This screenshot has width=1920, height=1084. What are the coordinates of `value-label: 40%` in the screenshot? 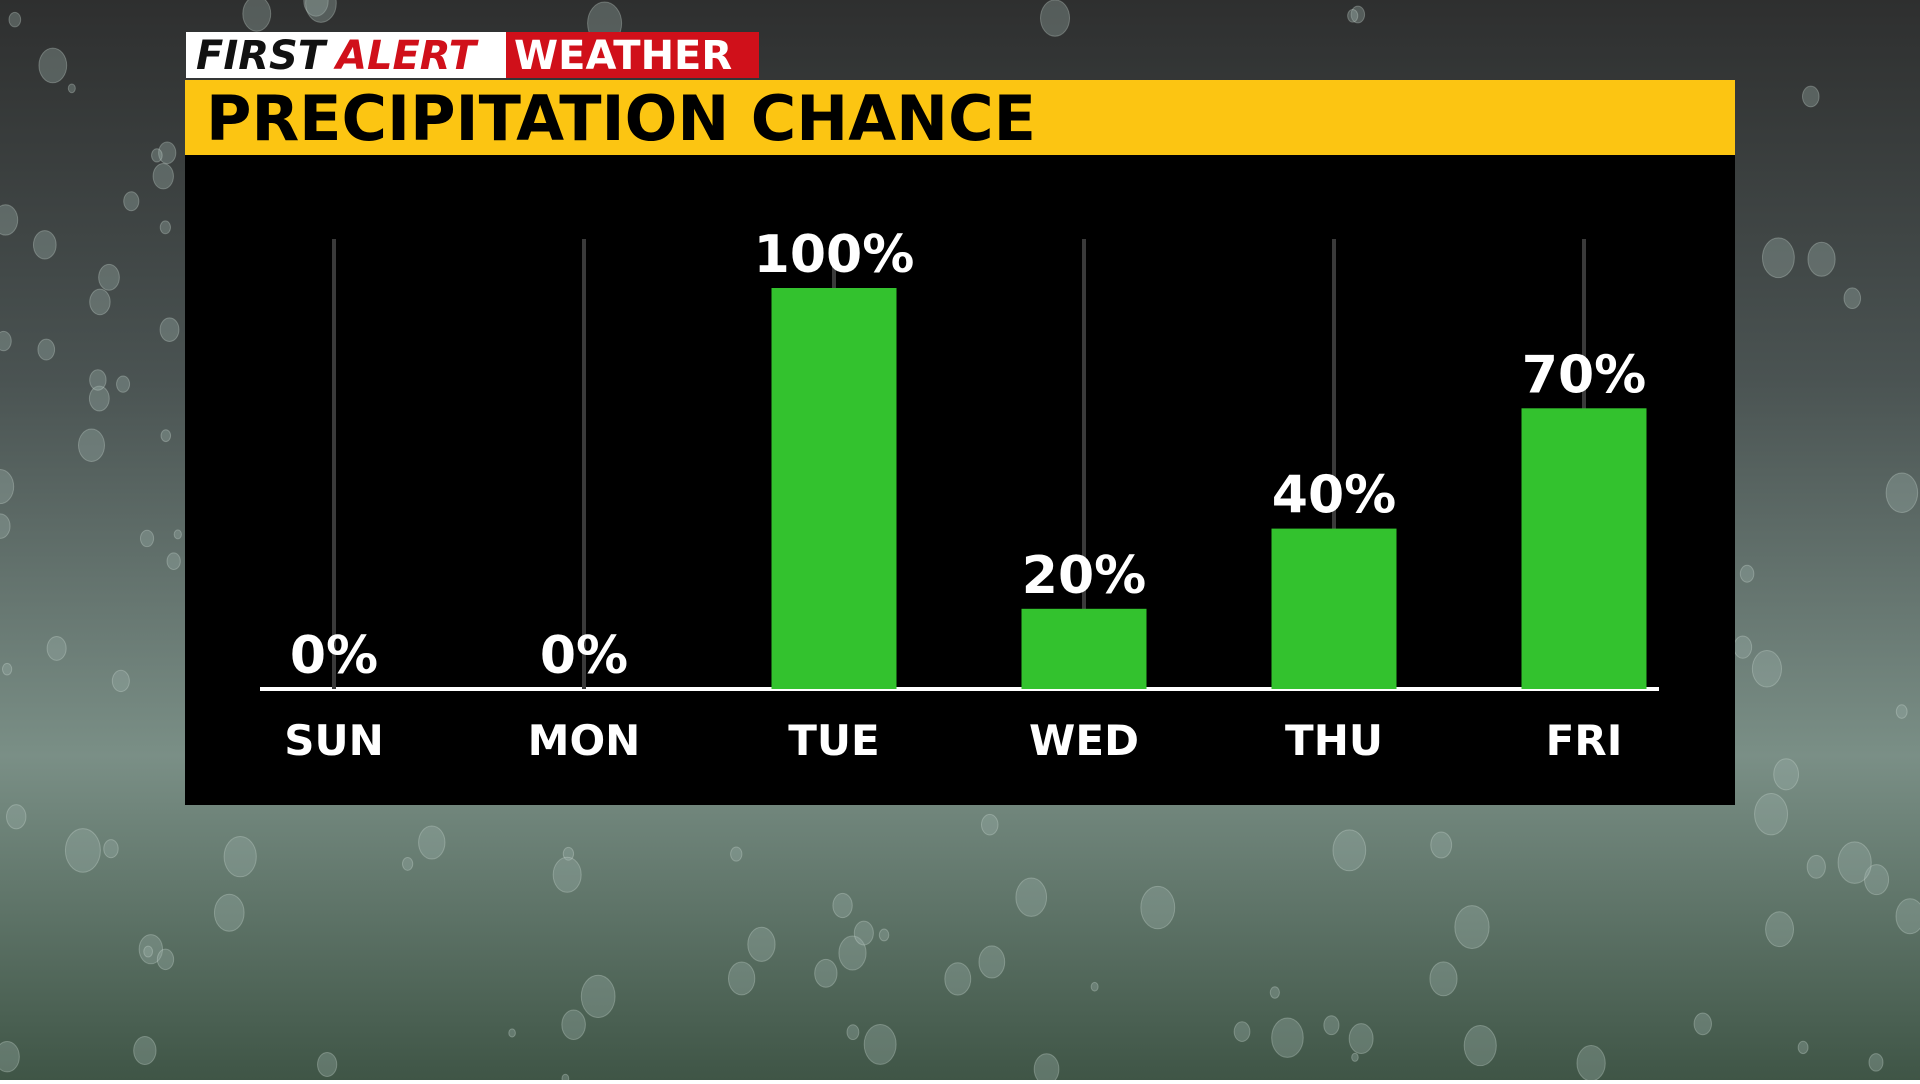 It's located at (1334, 496).